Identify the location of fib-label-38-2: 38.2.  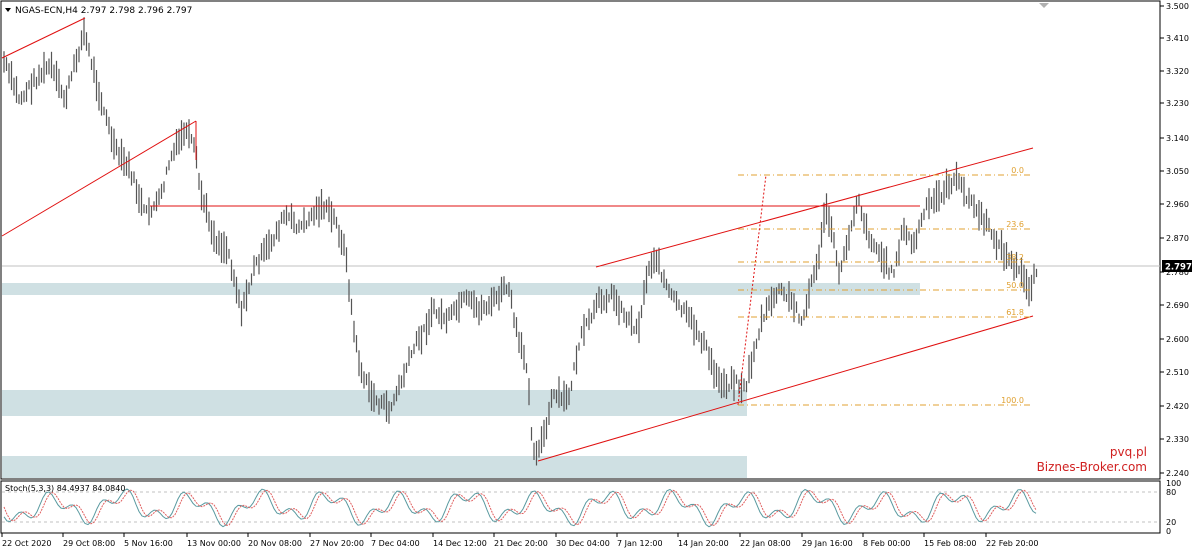
(1015, 257).